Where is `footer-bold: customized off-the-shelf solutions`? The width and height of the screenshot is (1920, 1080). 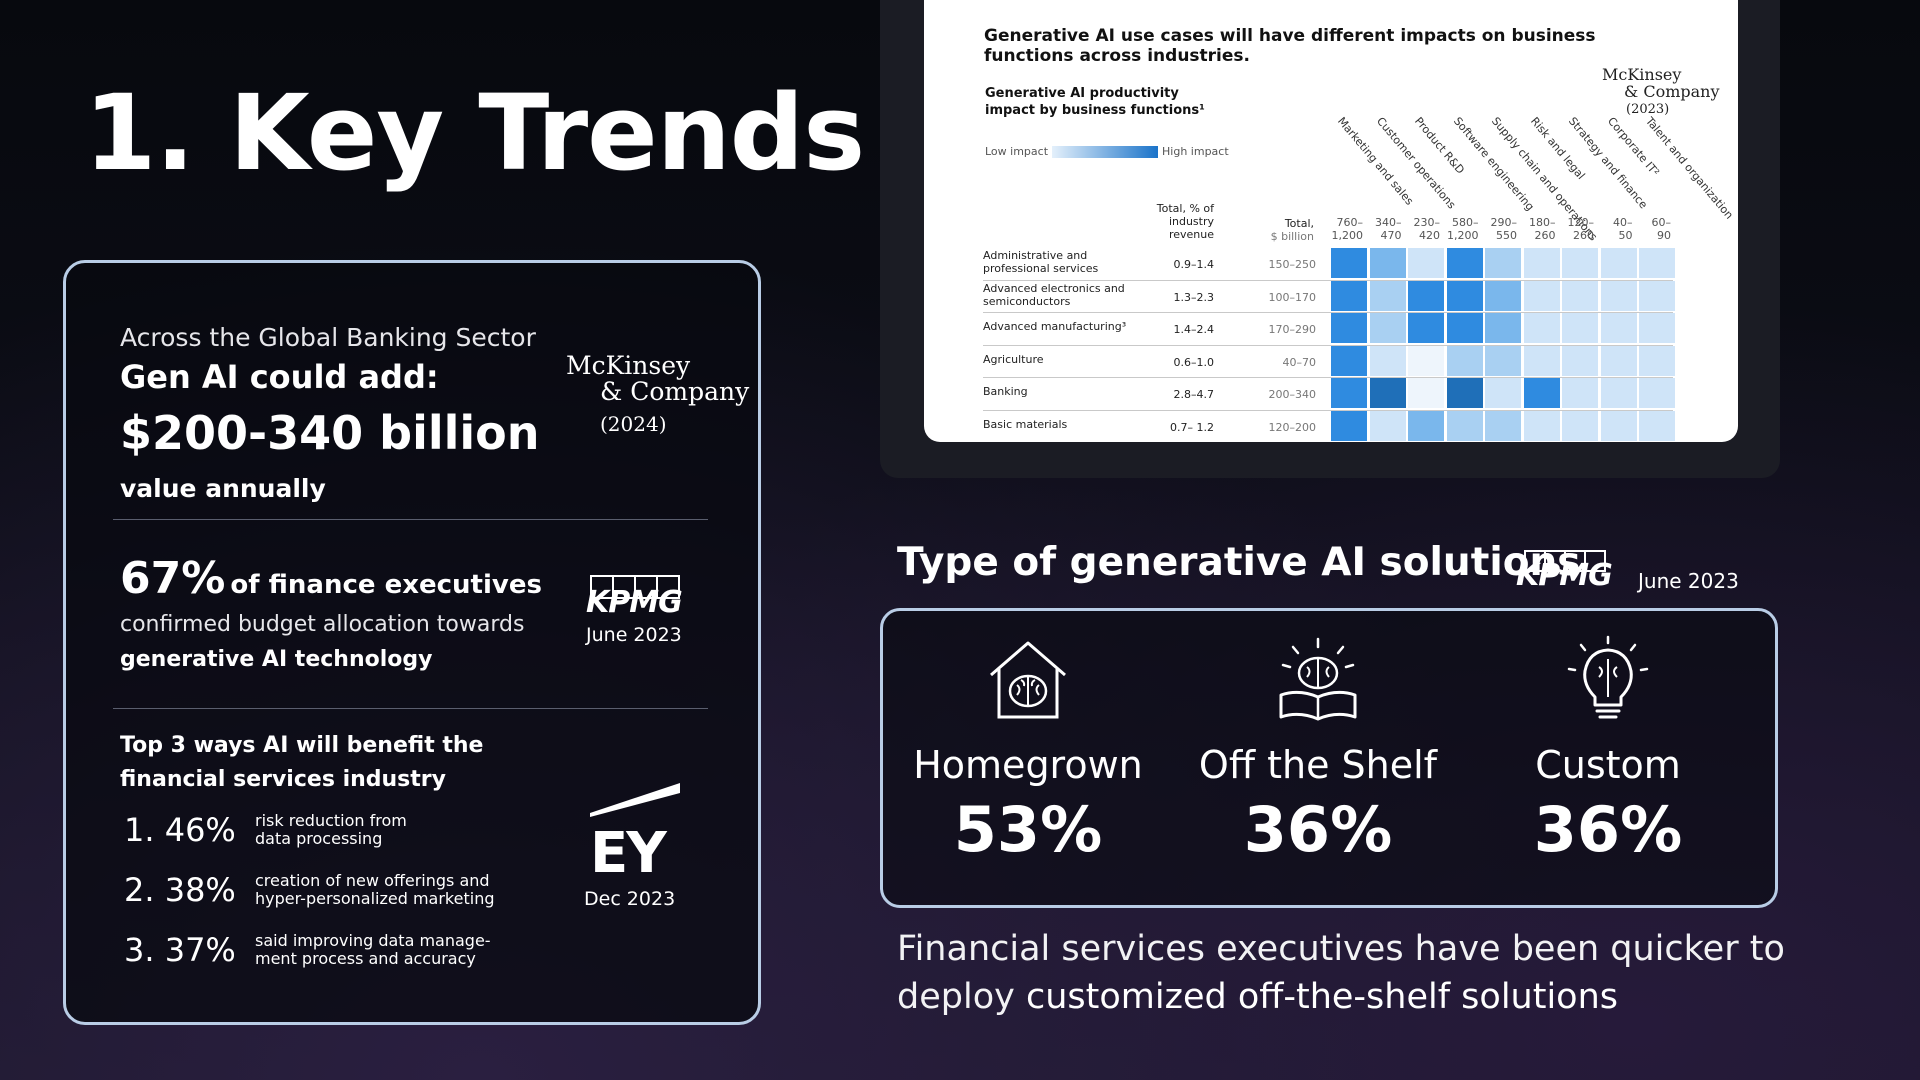 footer-bold: customized off-the-shelf solutions is located at coordinates (1322, 997).